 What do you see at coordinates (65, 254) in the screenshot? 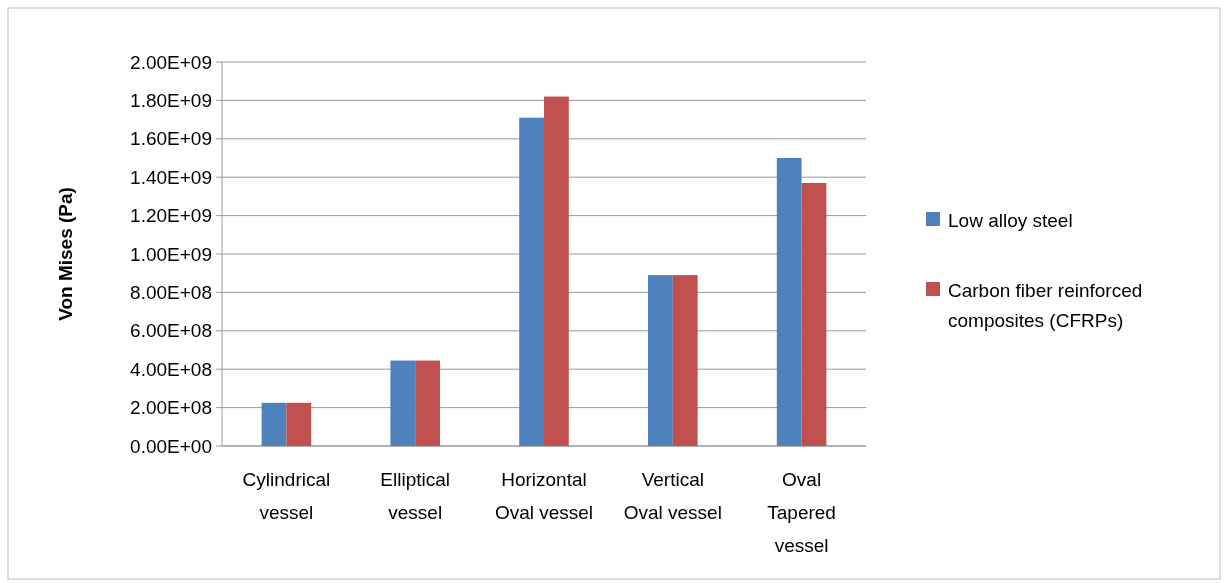
I see `y-axis-title: Von Mises (Pa)` at bounding box center [65, 254].